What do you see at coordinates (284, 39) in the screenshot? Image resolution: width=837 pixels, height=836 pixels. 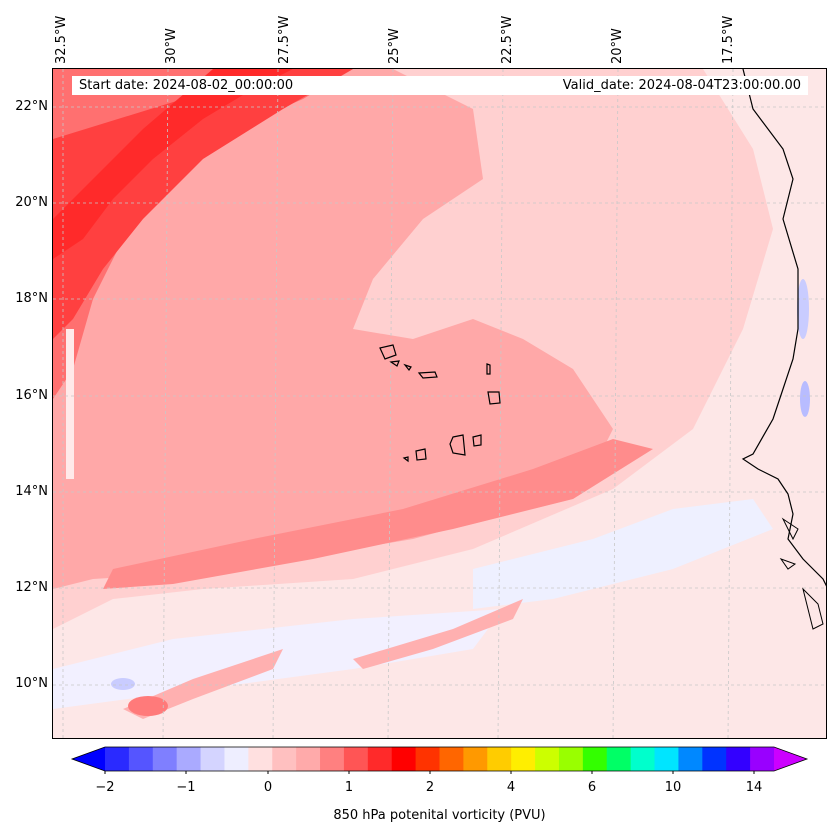 I see `lon-label: 27.5°W` at bounding box center [284, 39].